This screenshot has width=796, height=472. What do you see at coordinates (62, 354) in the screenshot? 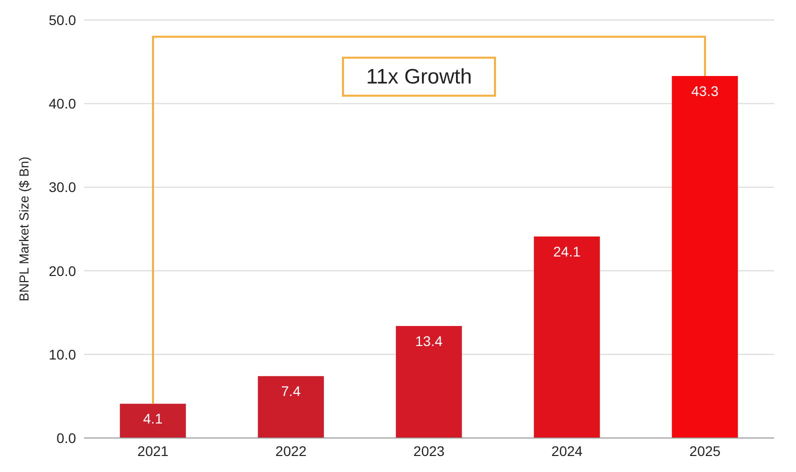
I see `y-tick-label: 10.0` at bounding box center [62, 354].